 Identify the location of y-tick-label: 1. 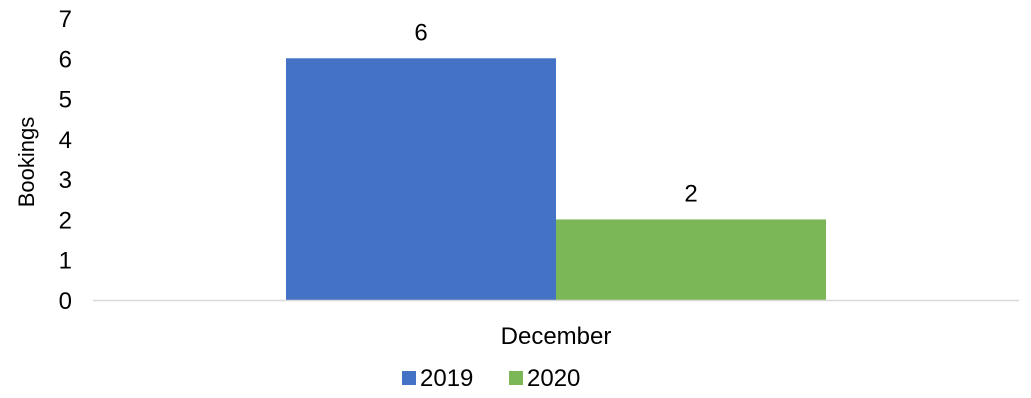
(65, 261).